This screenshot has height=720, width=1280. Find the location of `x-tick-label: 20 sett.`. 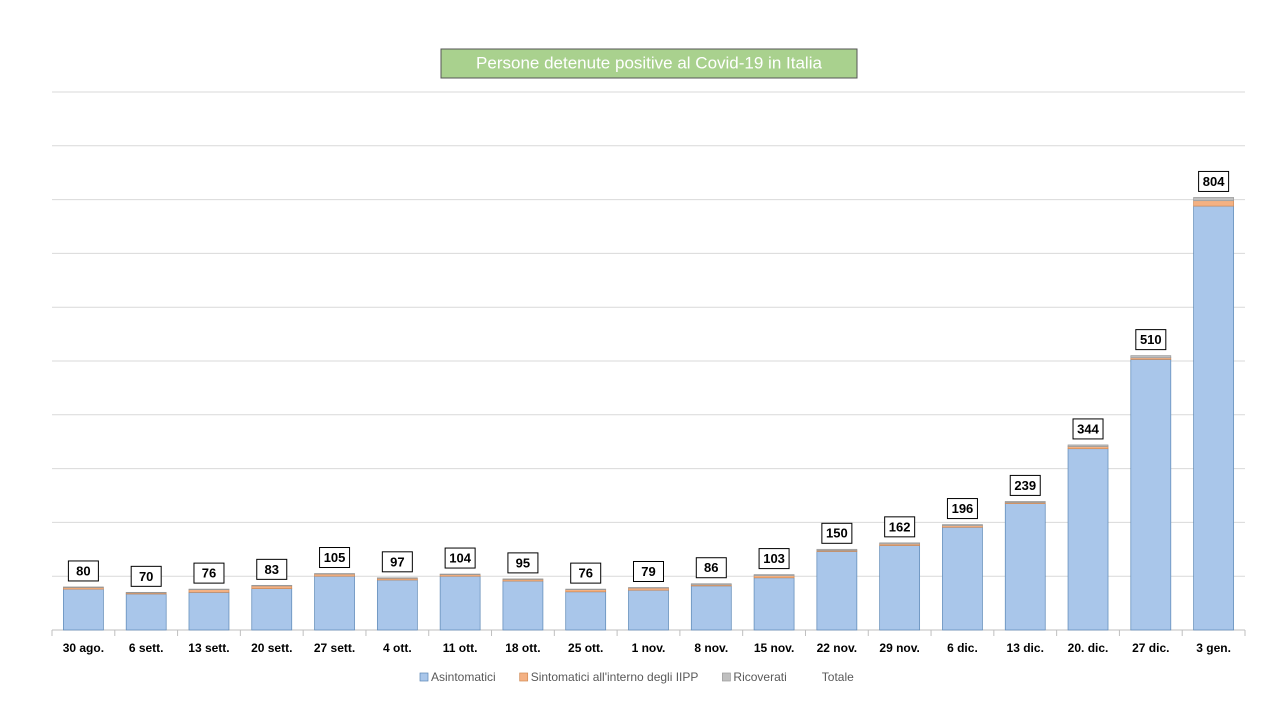

x-tick-label: 20 sett. is located at coordinates (271, 648).